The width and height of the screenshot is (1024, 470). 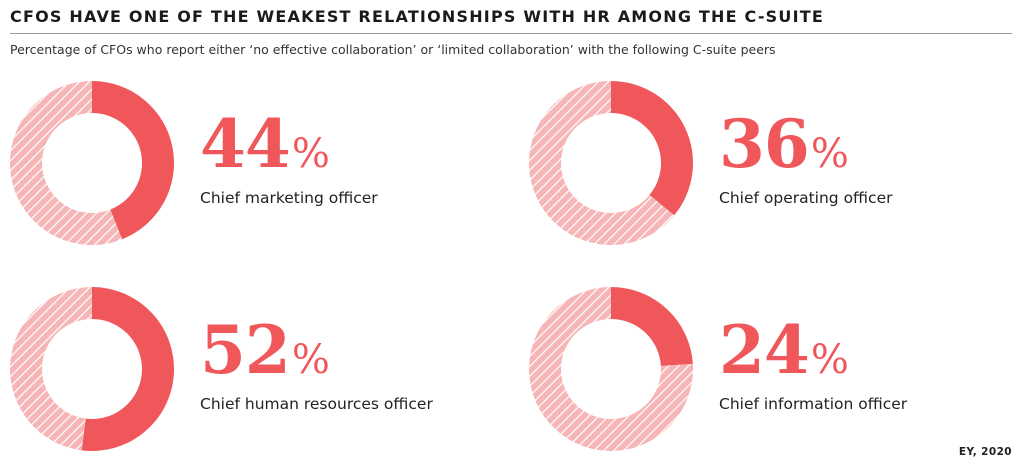 I want to click on donut-chart-cio, so click(x=611, y=369).